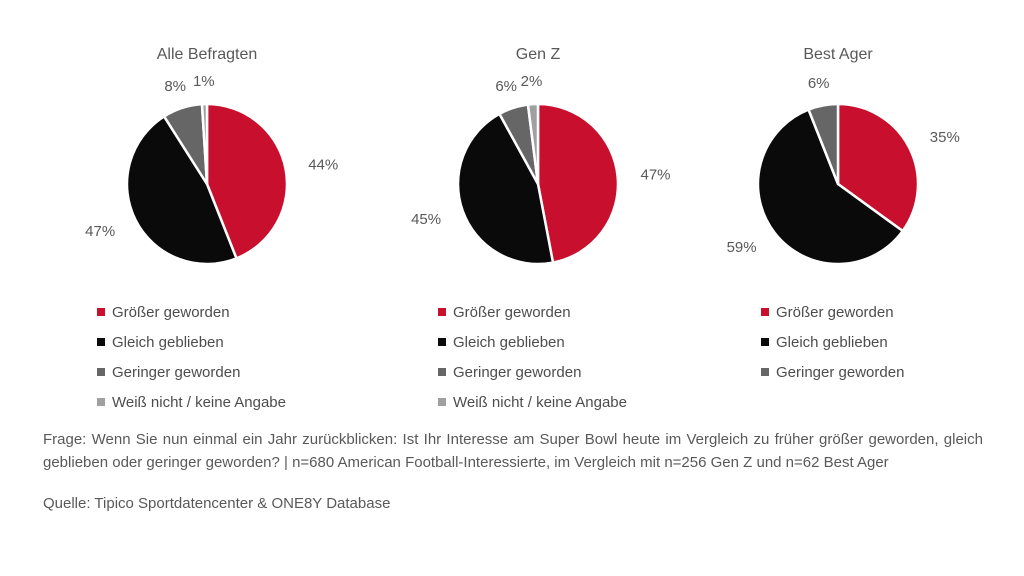  Describe the element at coordinates (207, 54) in the screenshot. I see `chart-title: Alle Befragten` at that location.